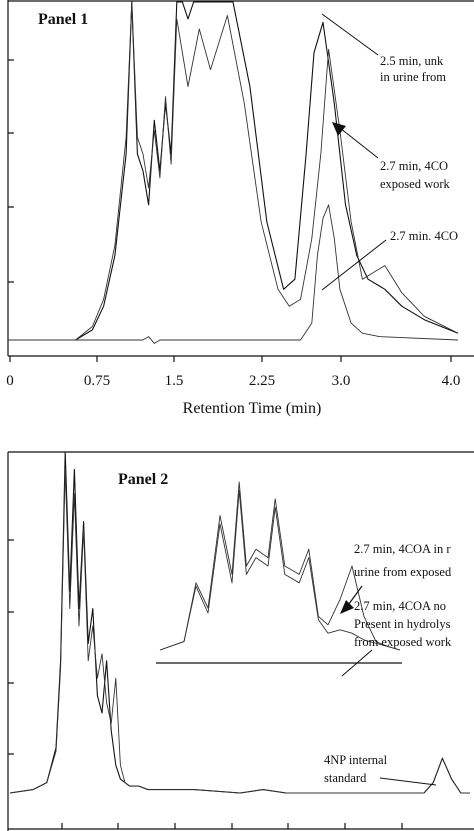 This screenshot has height=831, width=474. I want to click on panel-1-x-tick-label: 2.25, so click(262, 381).